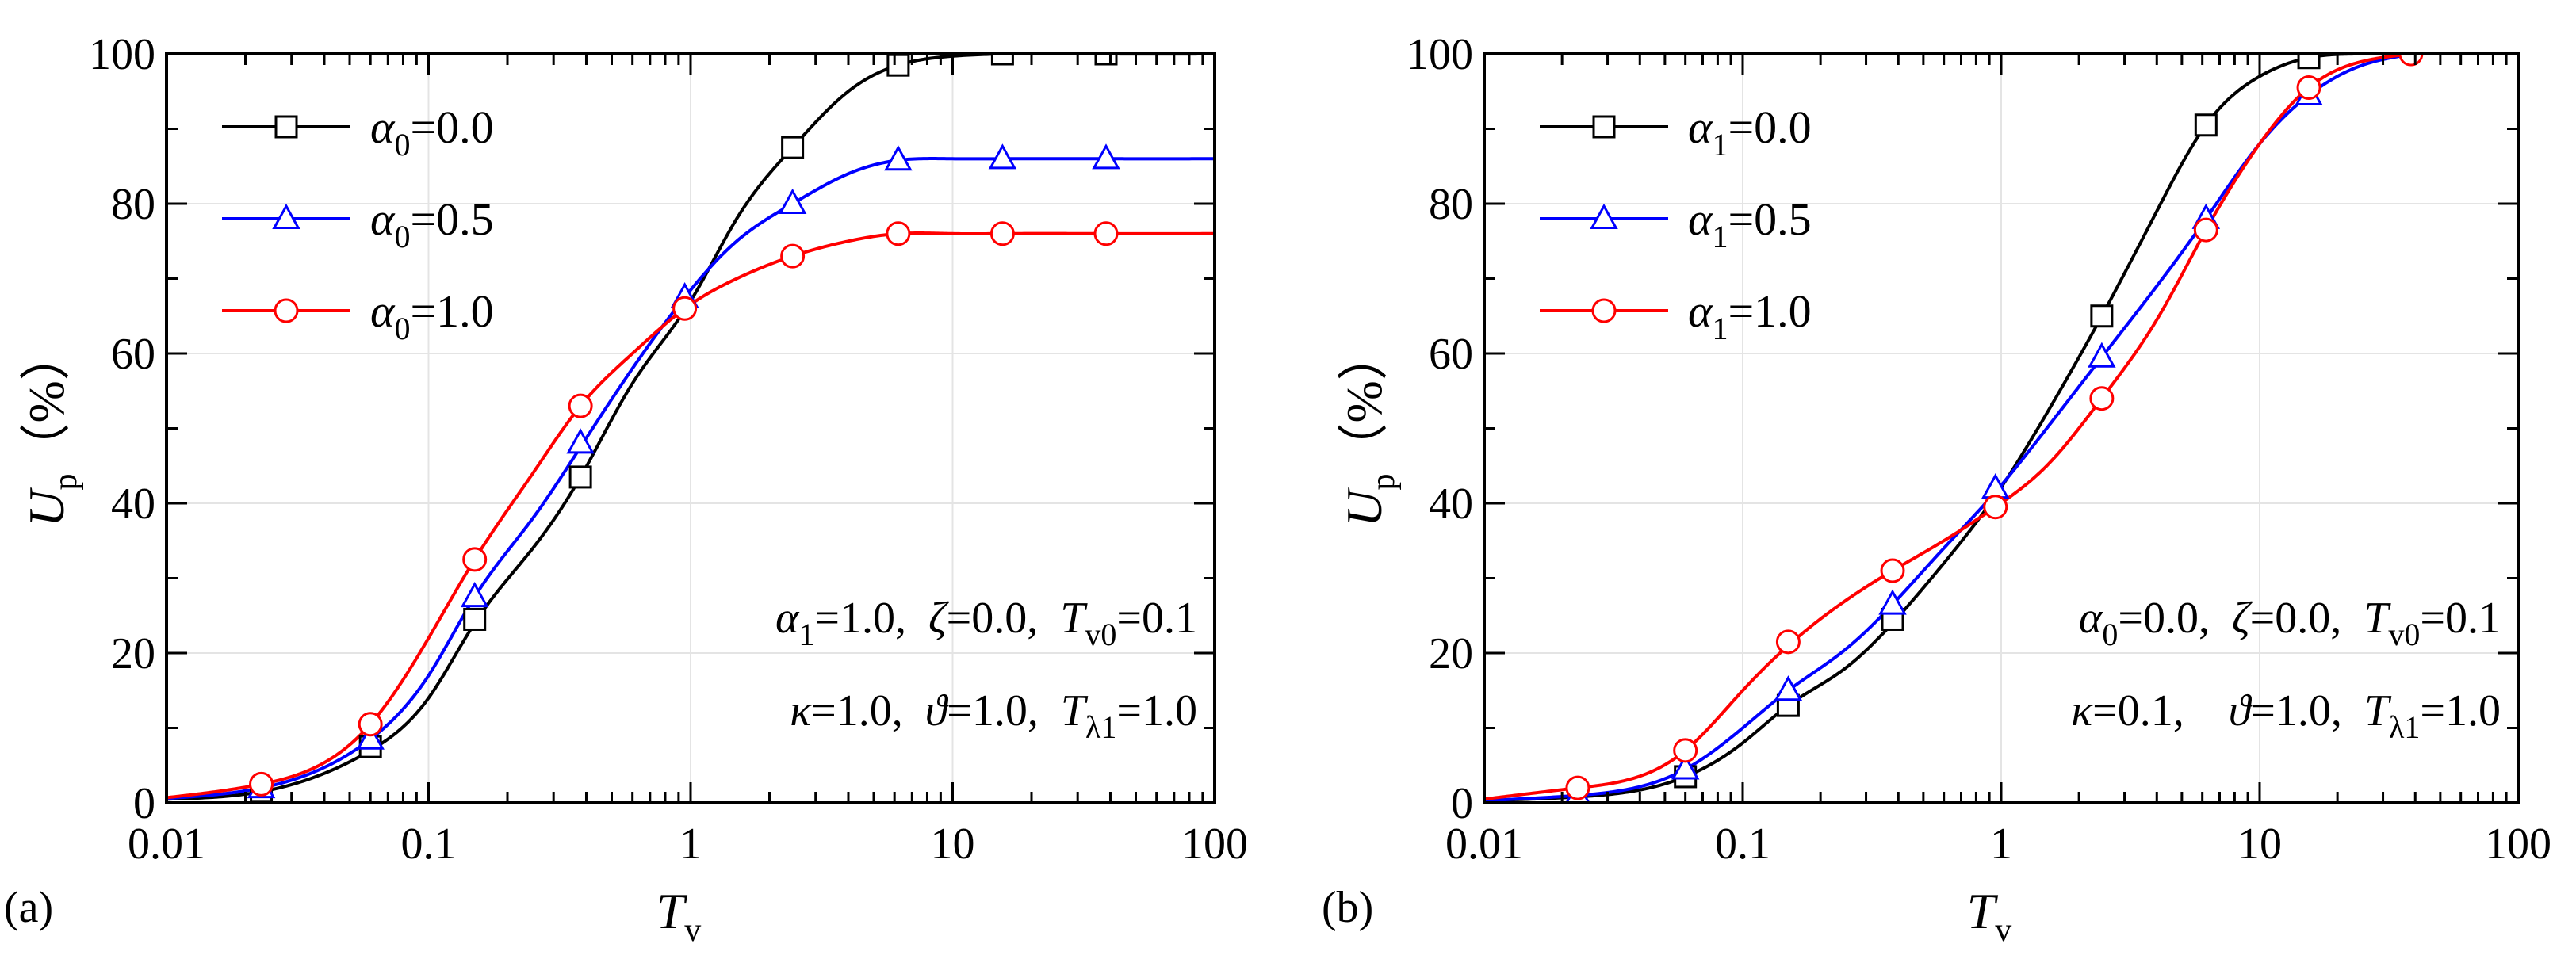  I want to click on legend-entry-label: α0=0.0, so click(432, 131).